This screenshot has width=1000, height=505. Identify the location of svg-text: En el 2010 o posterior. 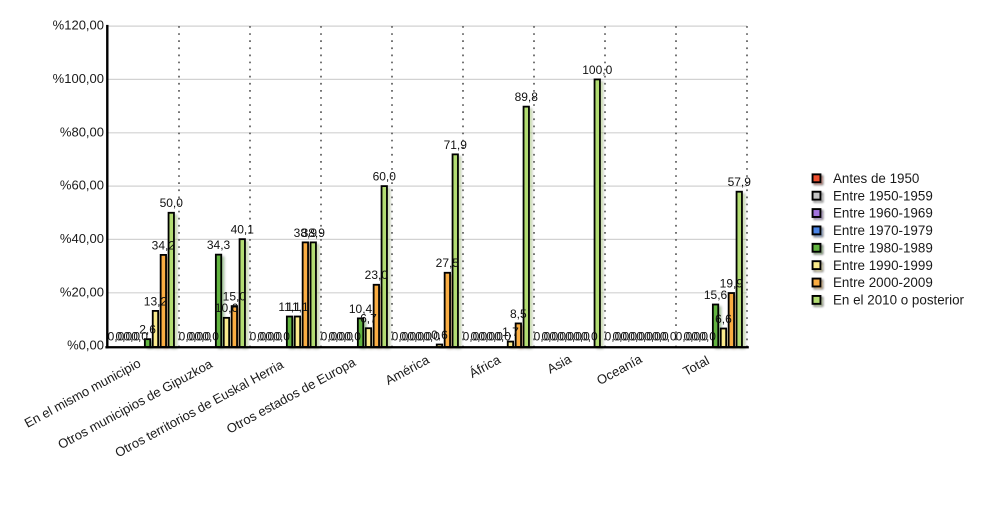
(899, 300).